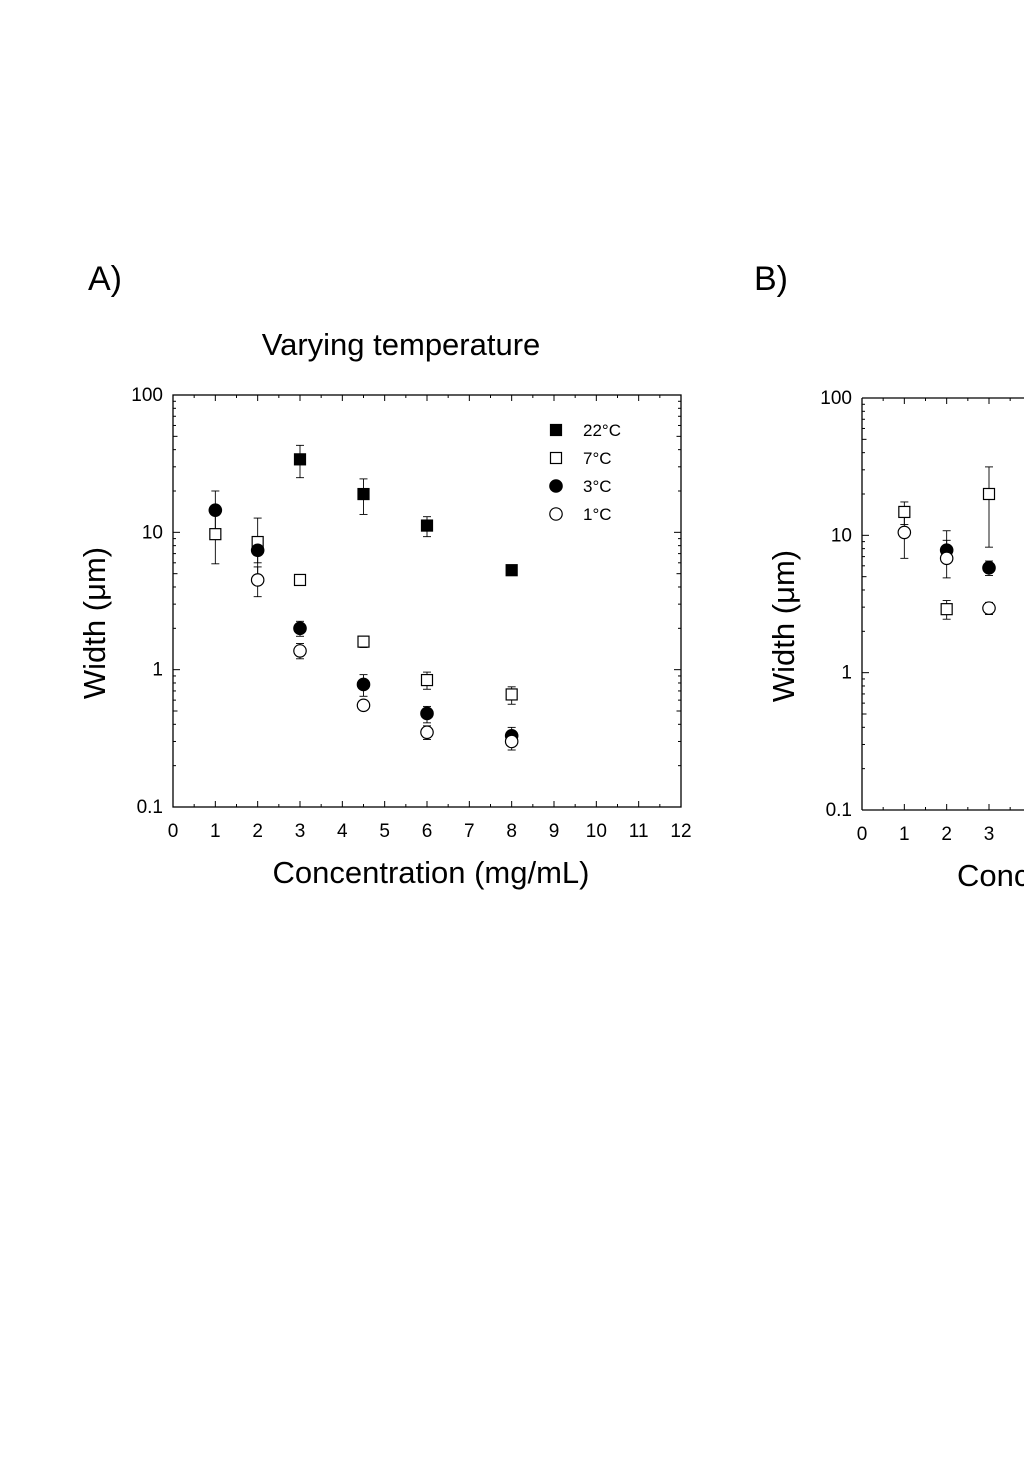 The image size is (1024, 1462). Describe the element at coordinates (602, 430) in the screenshot. I see `legend-label: 22°C` at that location.